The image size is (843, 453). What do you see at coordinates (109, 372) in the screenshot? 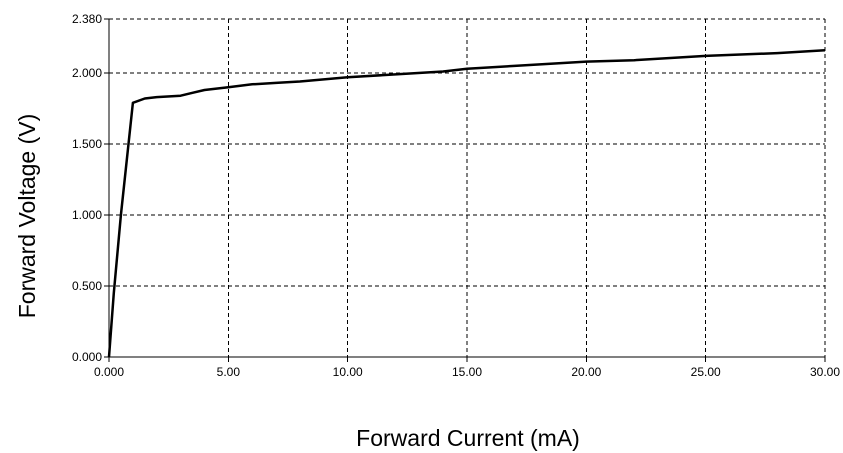
I see `x-tick-label-0: 0.000` at bounding box center [109, 372].